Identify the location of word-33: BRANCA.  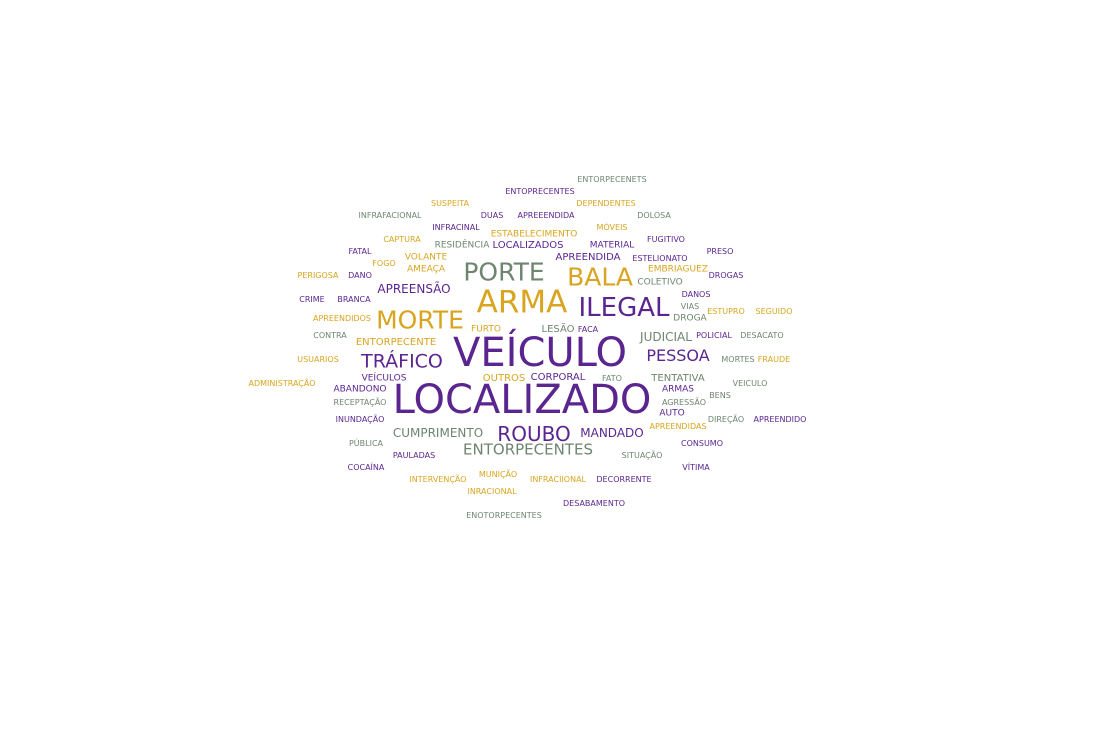
(354, 299).